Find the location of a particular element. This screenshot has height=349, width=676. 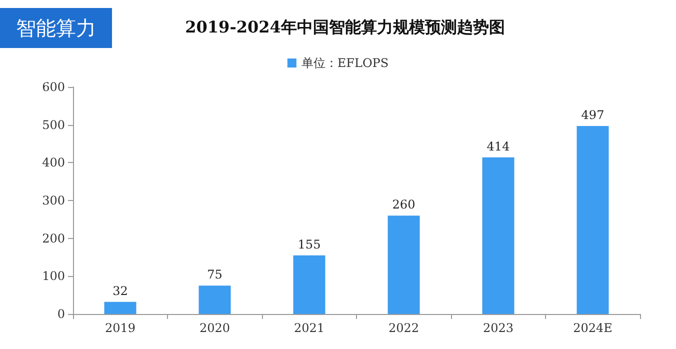

y-tick-label: 100 is located at coordinates (53, 276).